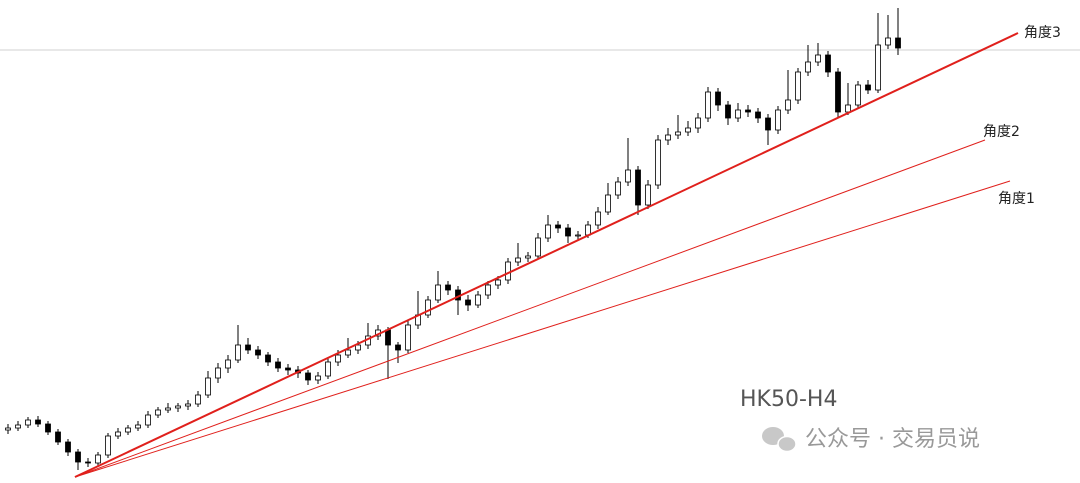  I want to click on trend-line-label: 角度1, so click(1016, 199).